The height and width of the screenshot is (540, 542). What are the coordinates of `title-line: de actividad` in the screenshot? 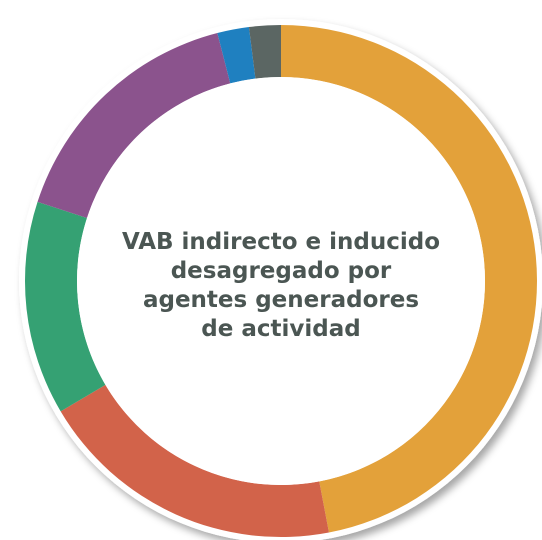 It's located at (280, 329).